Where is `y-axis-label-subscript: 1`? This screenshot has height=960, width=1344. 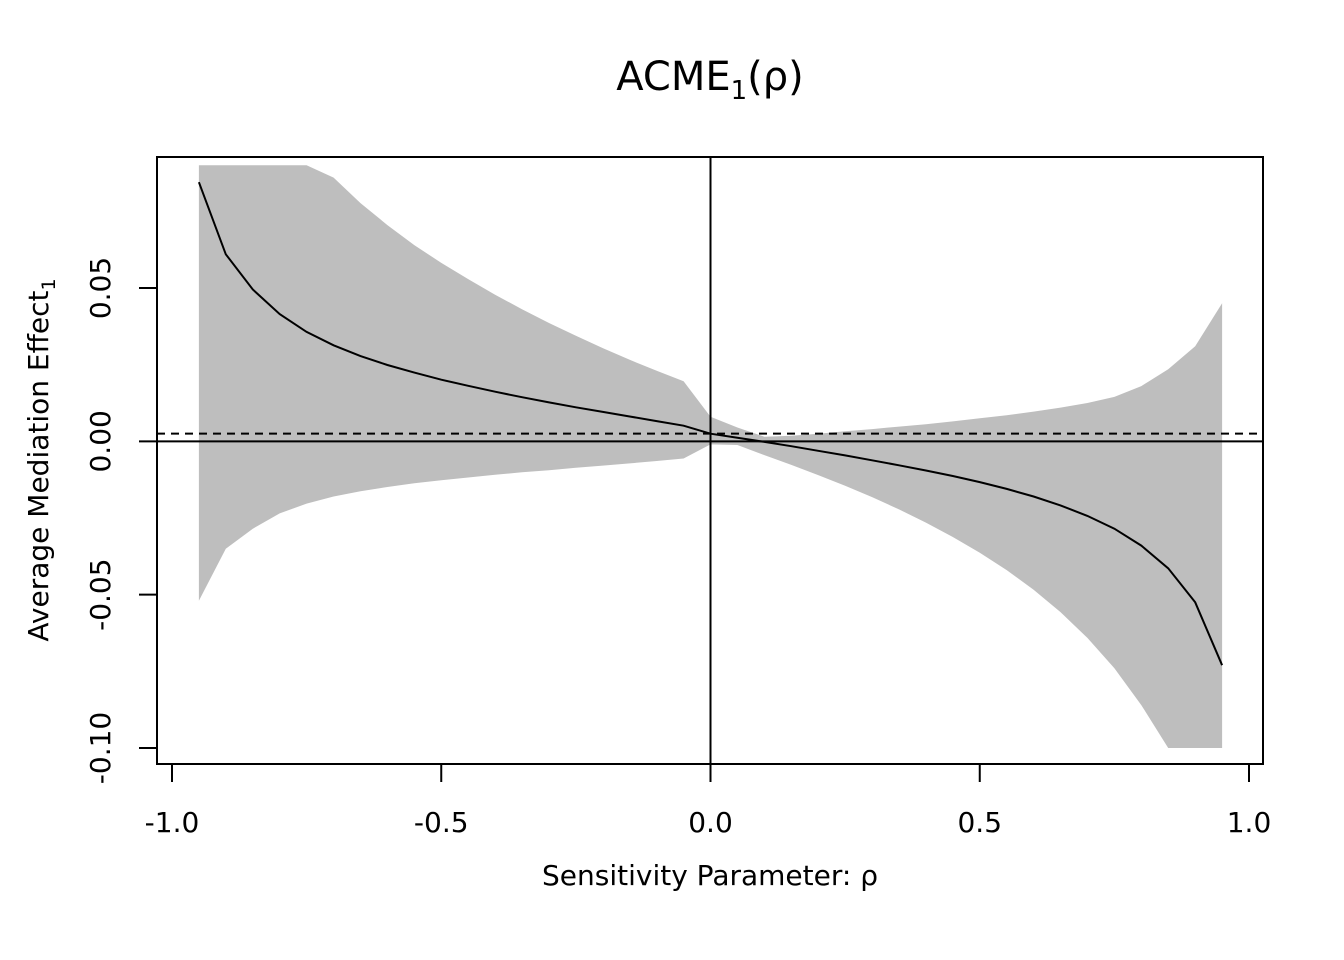
y-axis-label-subscript: 1 is located at coordinates (49, 284).